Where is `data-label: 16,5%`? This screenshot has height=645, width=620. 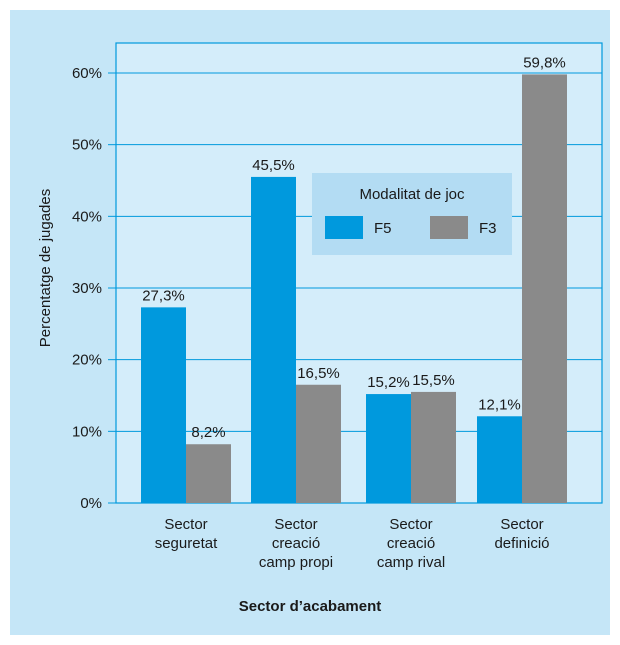 data-label: 16,5% is located at coordinates (318, 373).